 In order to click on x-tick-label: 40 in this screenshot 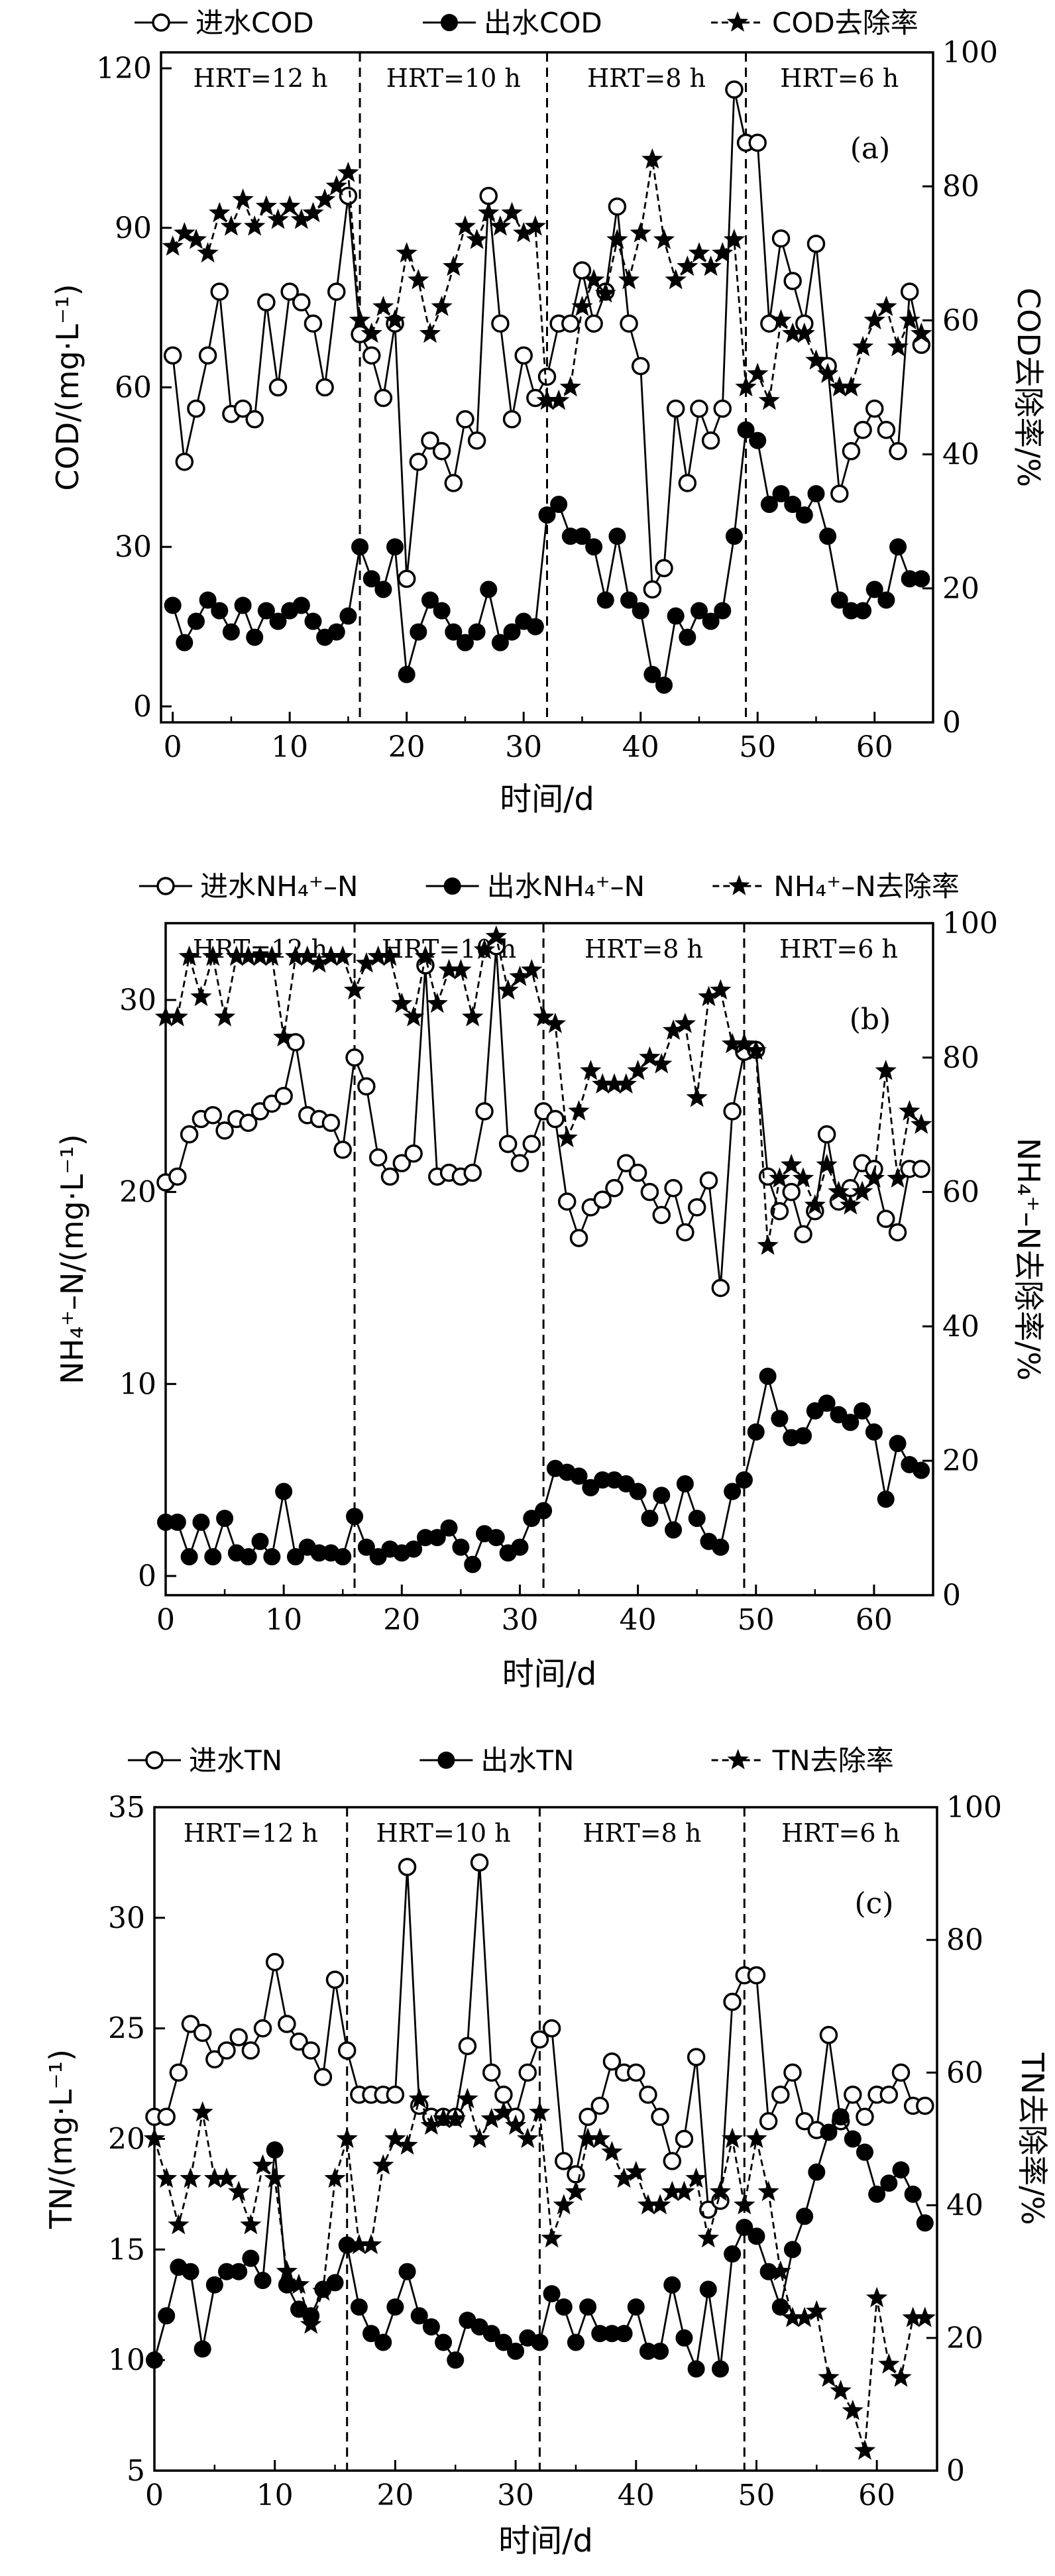, I will do `click(636, 2495)`.